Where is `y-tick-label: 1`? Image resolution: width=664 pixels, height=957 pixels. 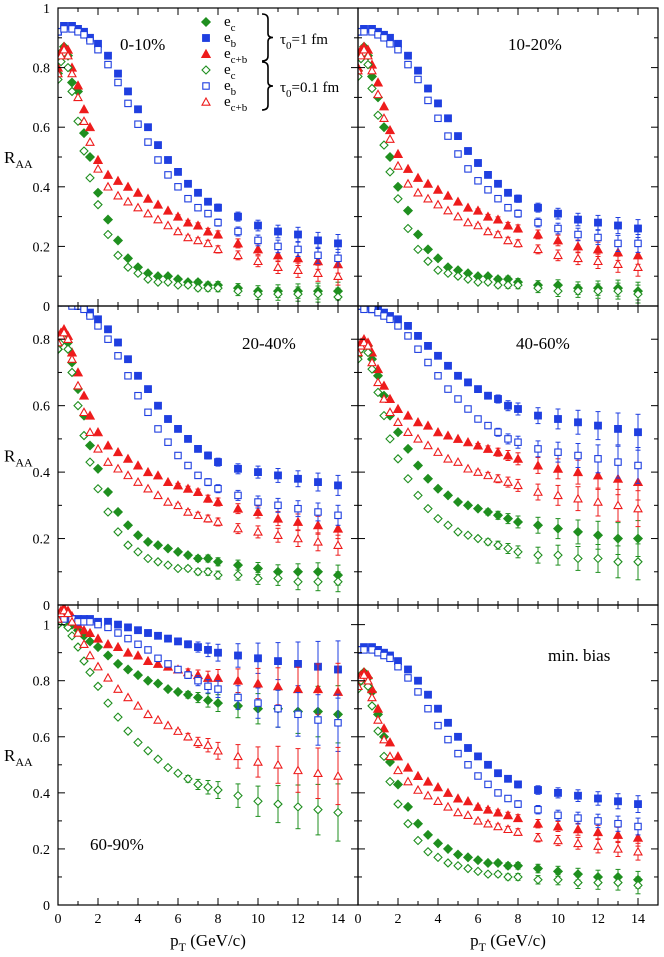
y-tick-label: 1 is located at coordinates (46, 9).